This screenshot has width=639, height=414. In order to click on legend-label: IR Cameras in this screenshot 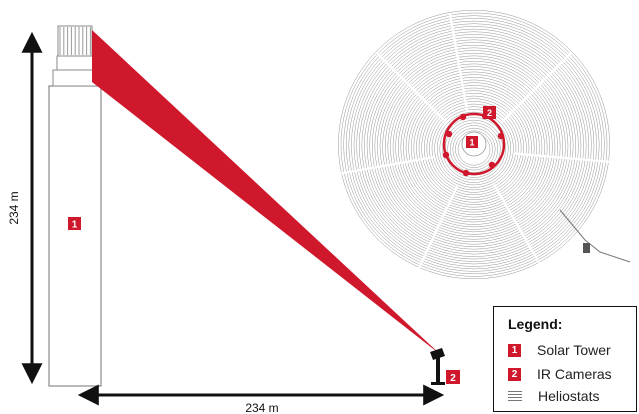, I will do `click(574, 374)`.